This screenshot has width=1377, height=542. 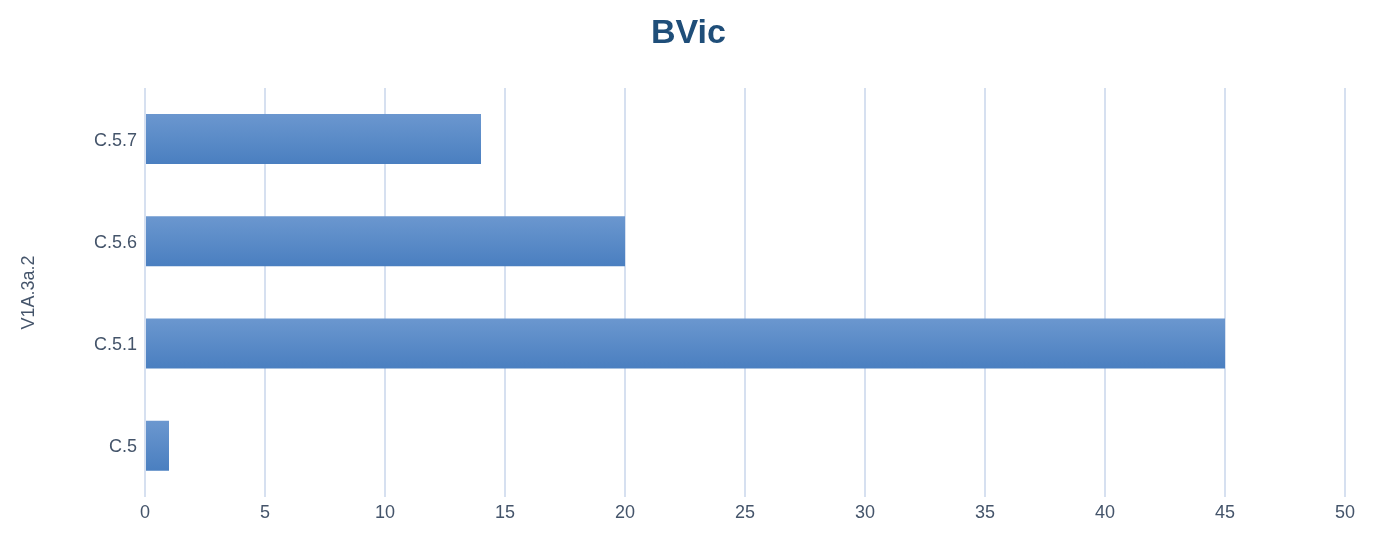 I want to click on chart-title: BVic, so click(x=688, y=31).